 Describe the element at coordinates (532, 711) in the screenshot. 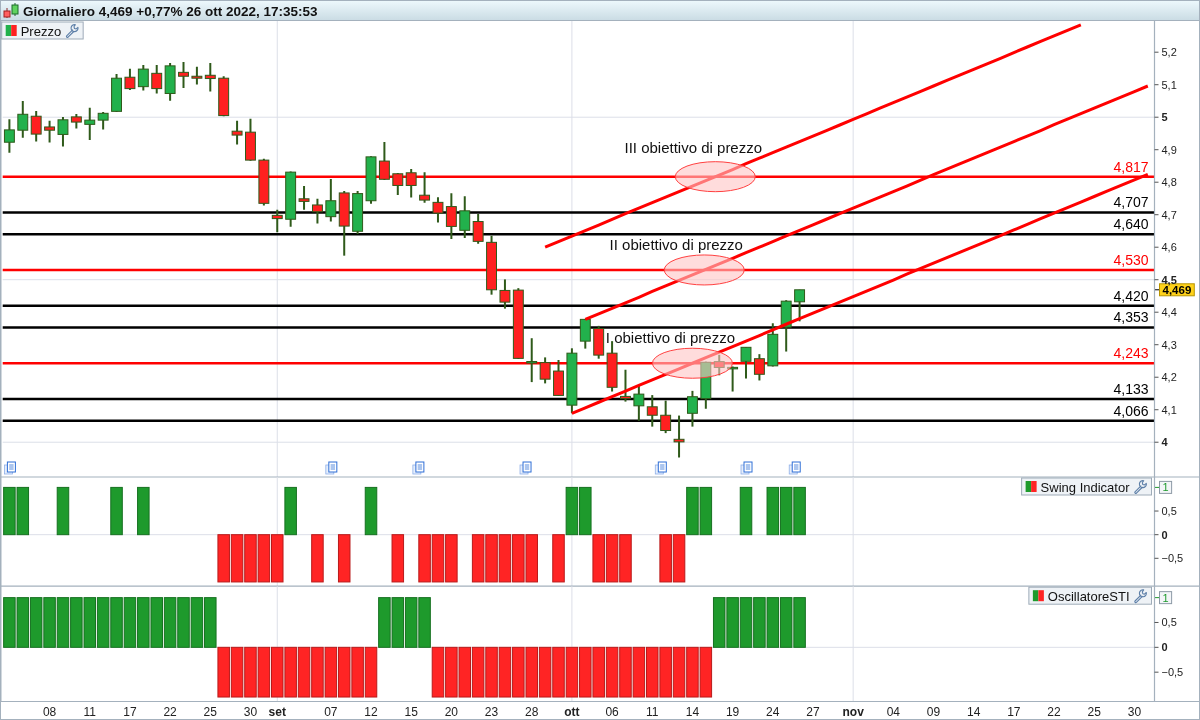

I see `x-tick-label: 28` at that location.